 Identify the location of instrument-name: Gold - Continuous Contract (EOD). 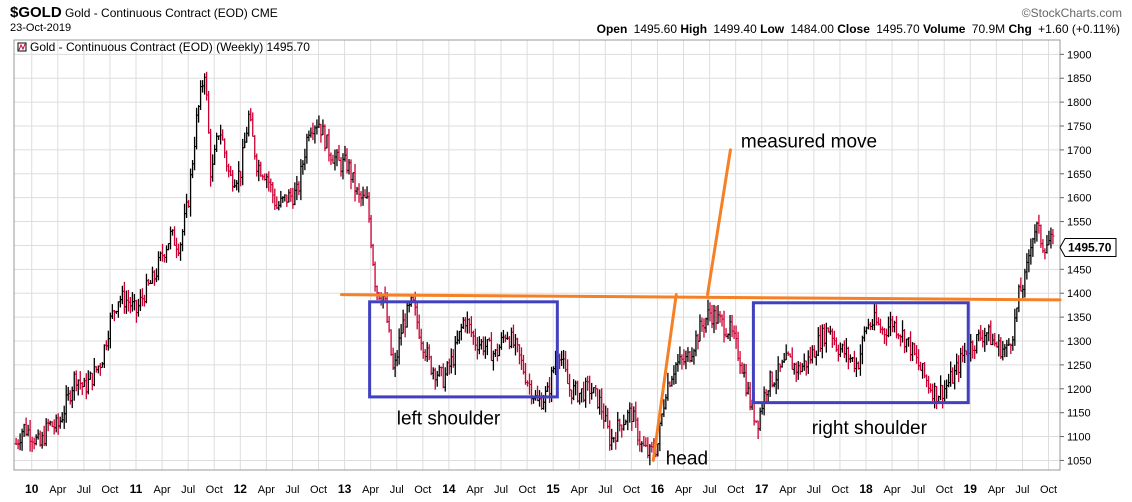
(156, 13).